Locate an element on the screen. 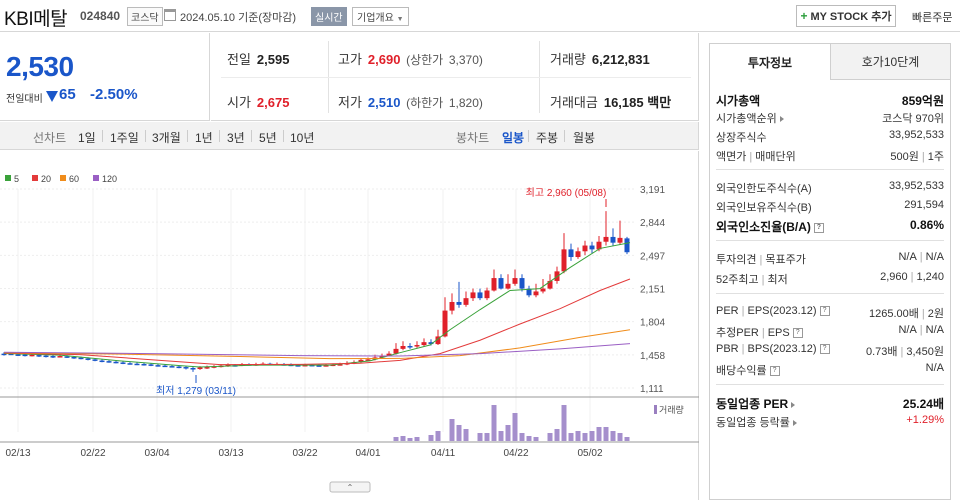  foreign-hold-value: 291,594 is located at coordinates (924, 205).